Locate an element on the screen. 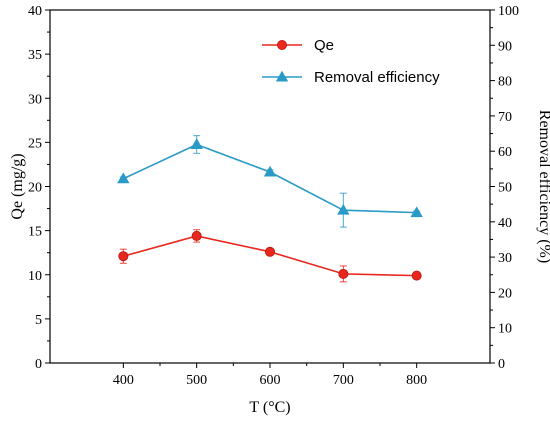 The width and height of the screenshot is (550, 424). y-left-tick-label: 0 is located at coordinates (38, 364).